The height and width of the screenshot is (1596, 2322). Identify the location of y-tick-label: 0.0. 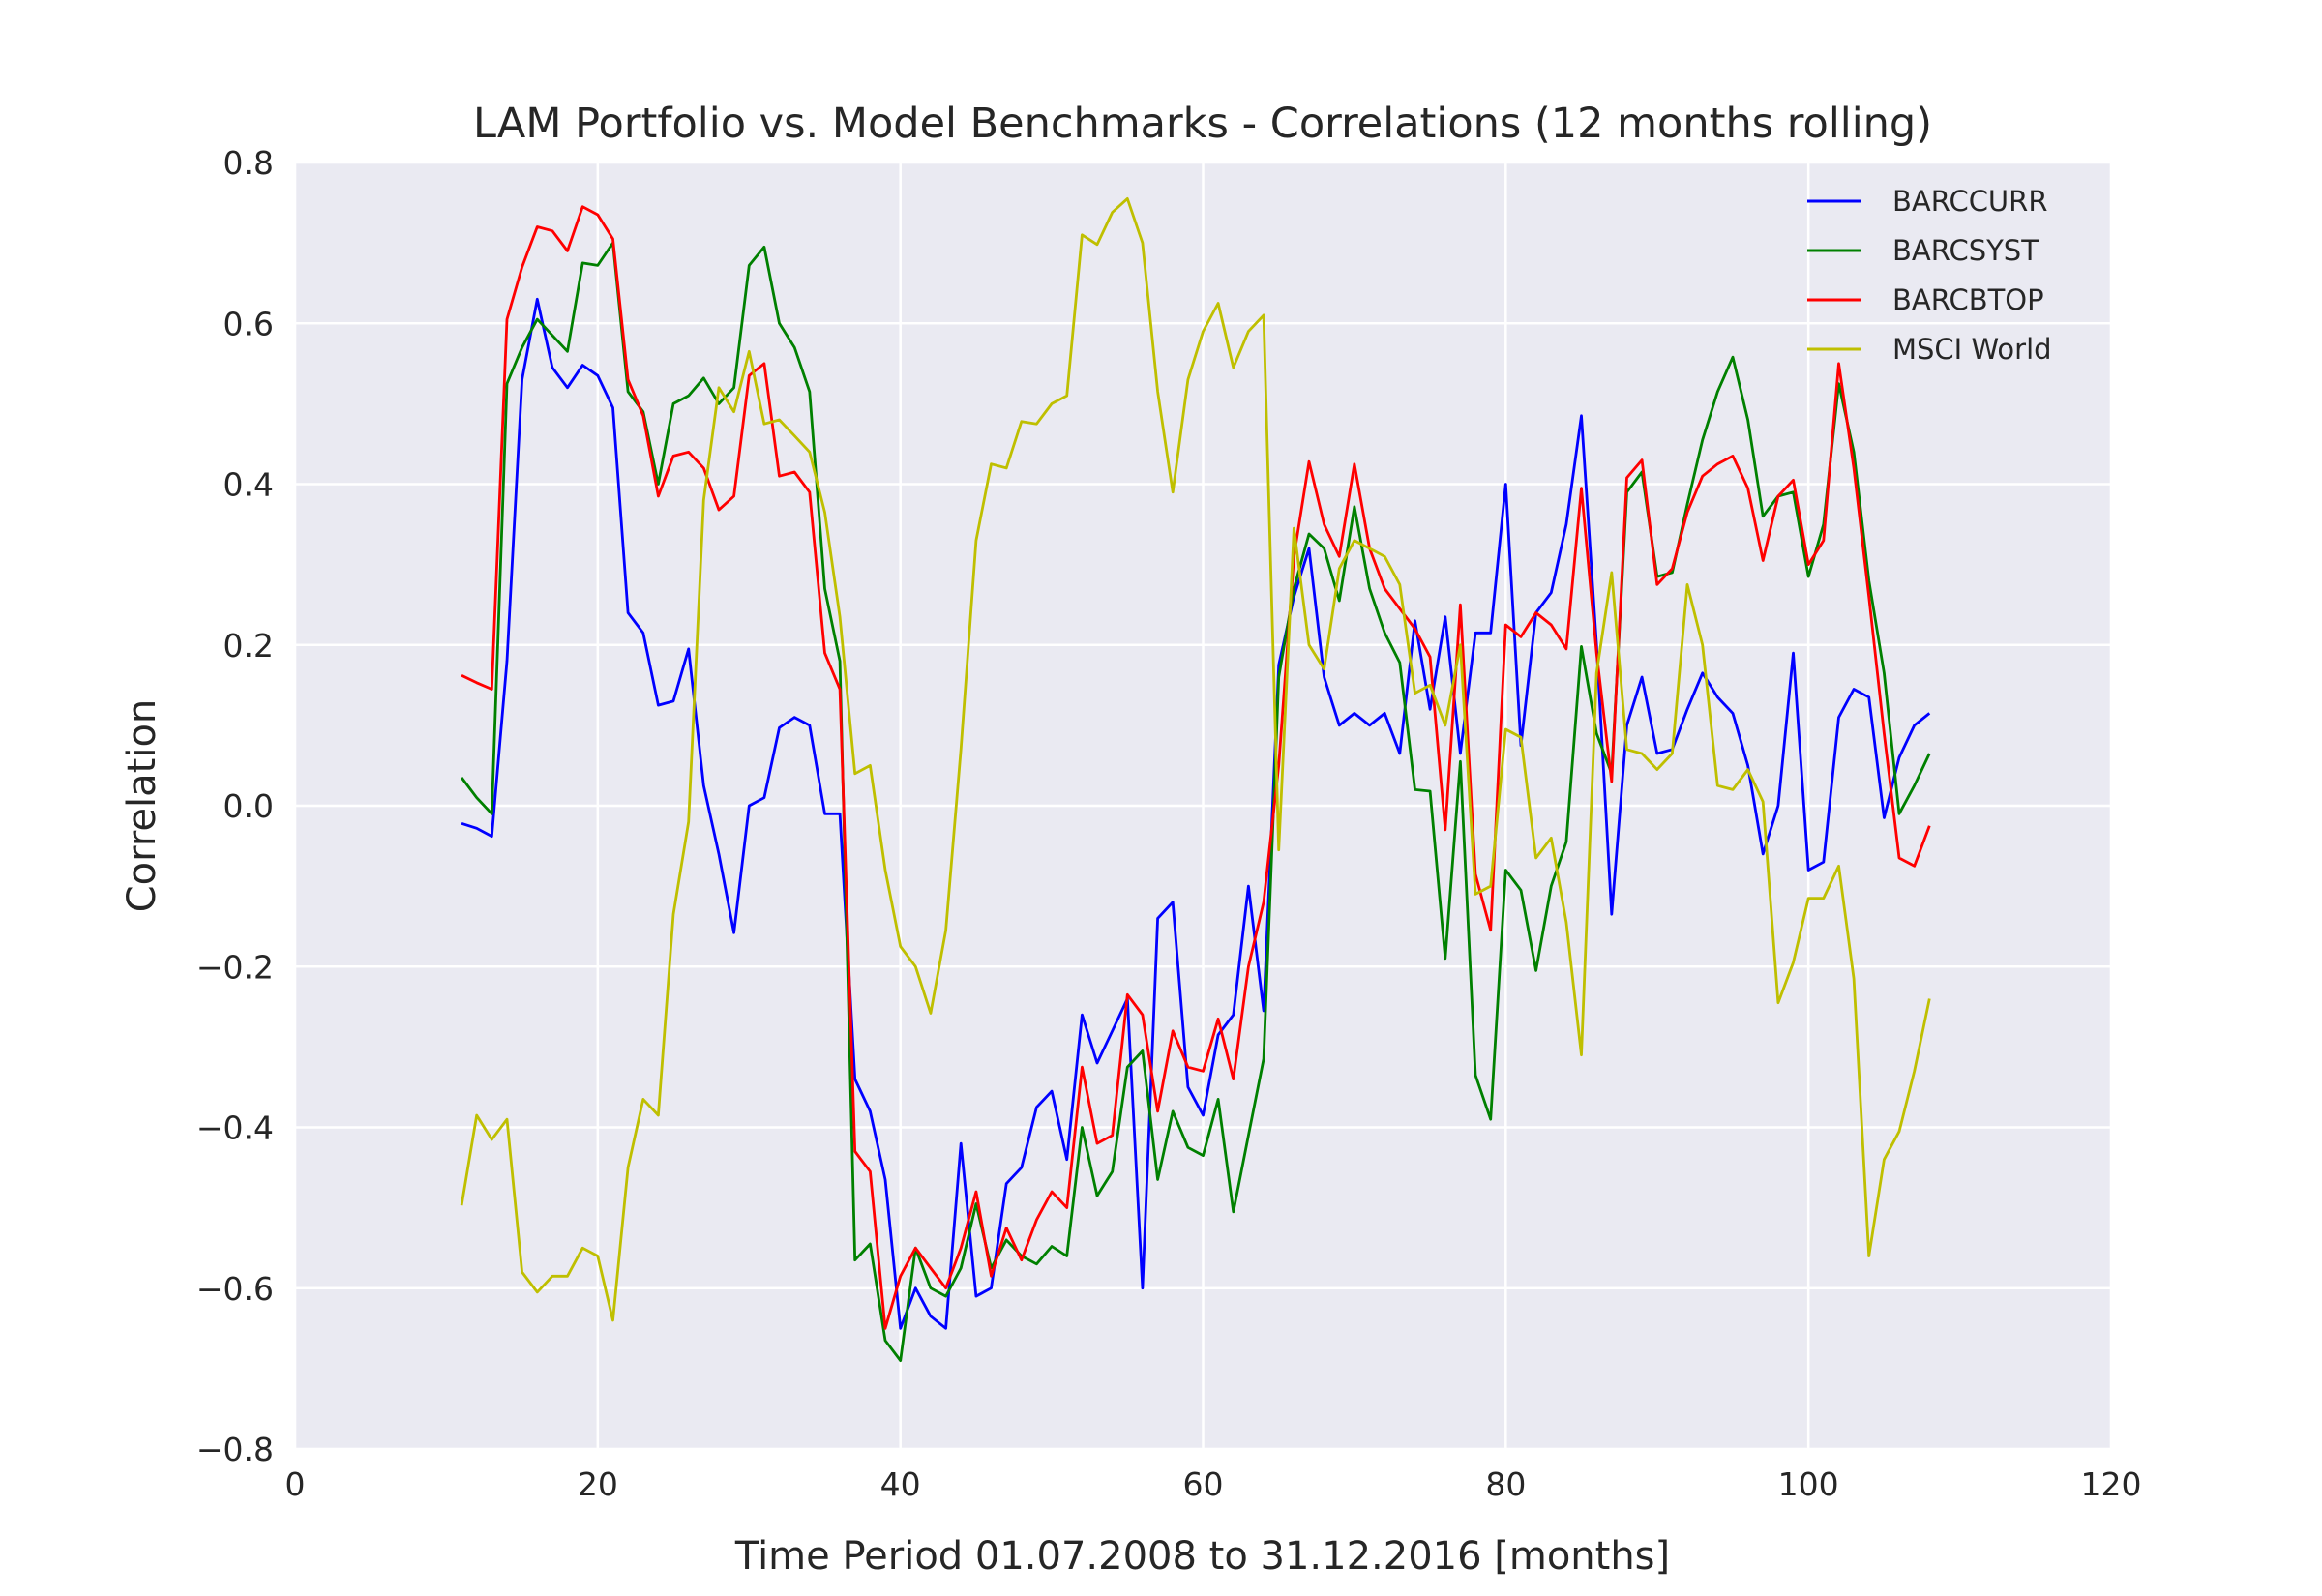
(248, 806).